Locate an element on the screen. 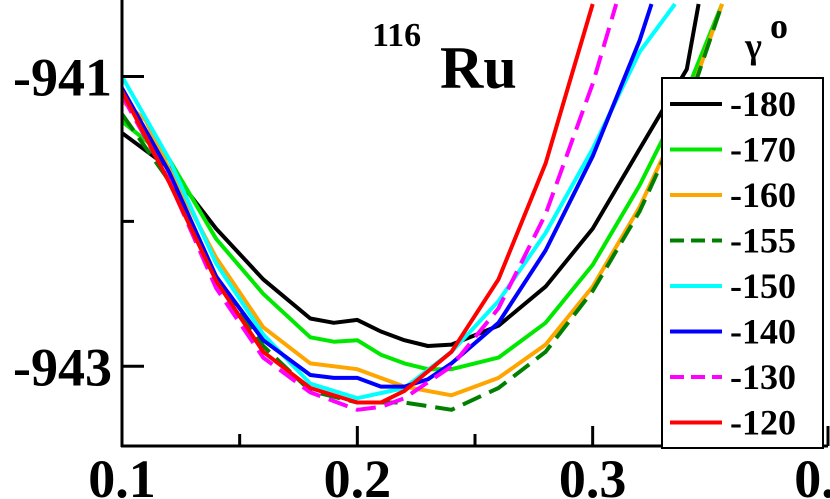 This screenshot has width=830, height=499. legend-label: -150 is located at coordinates (763, 286).